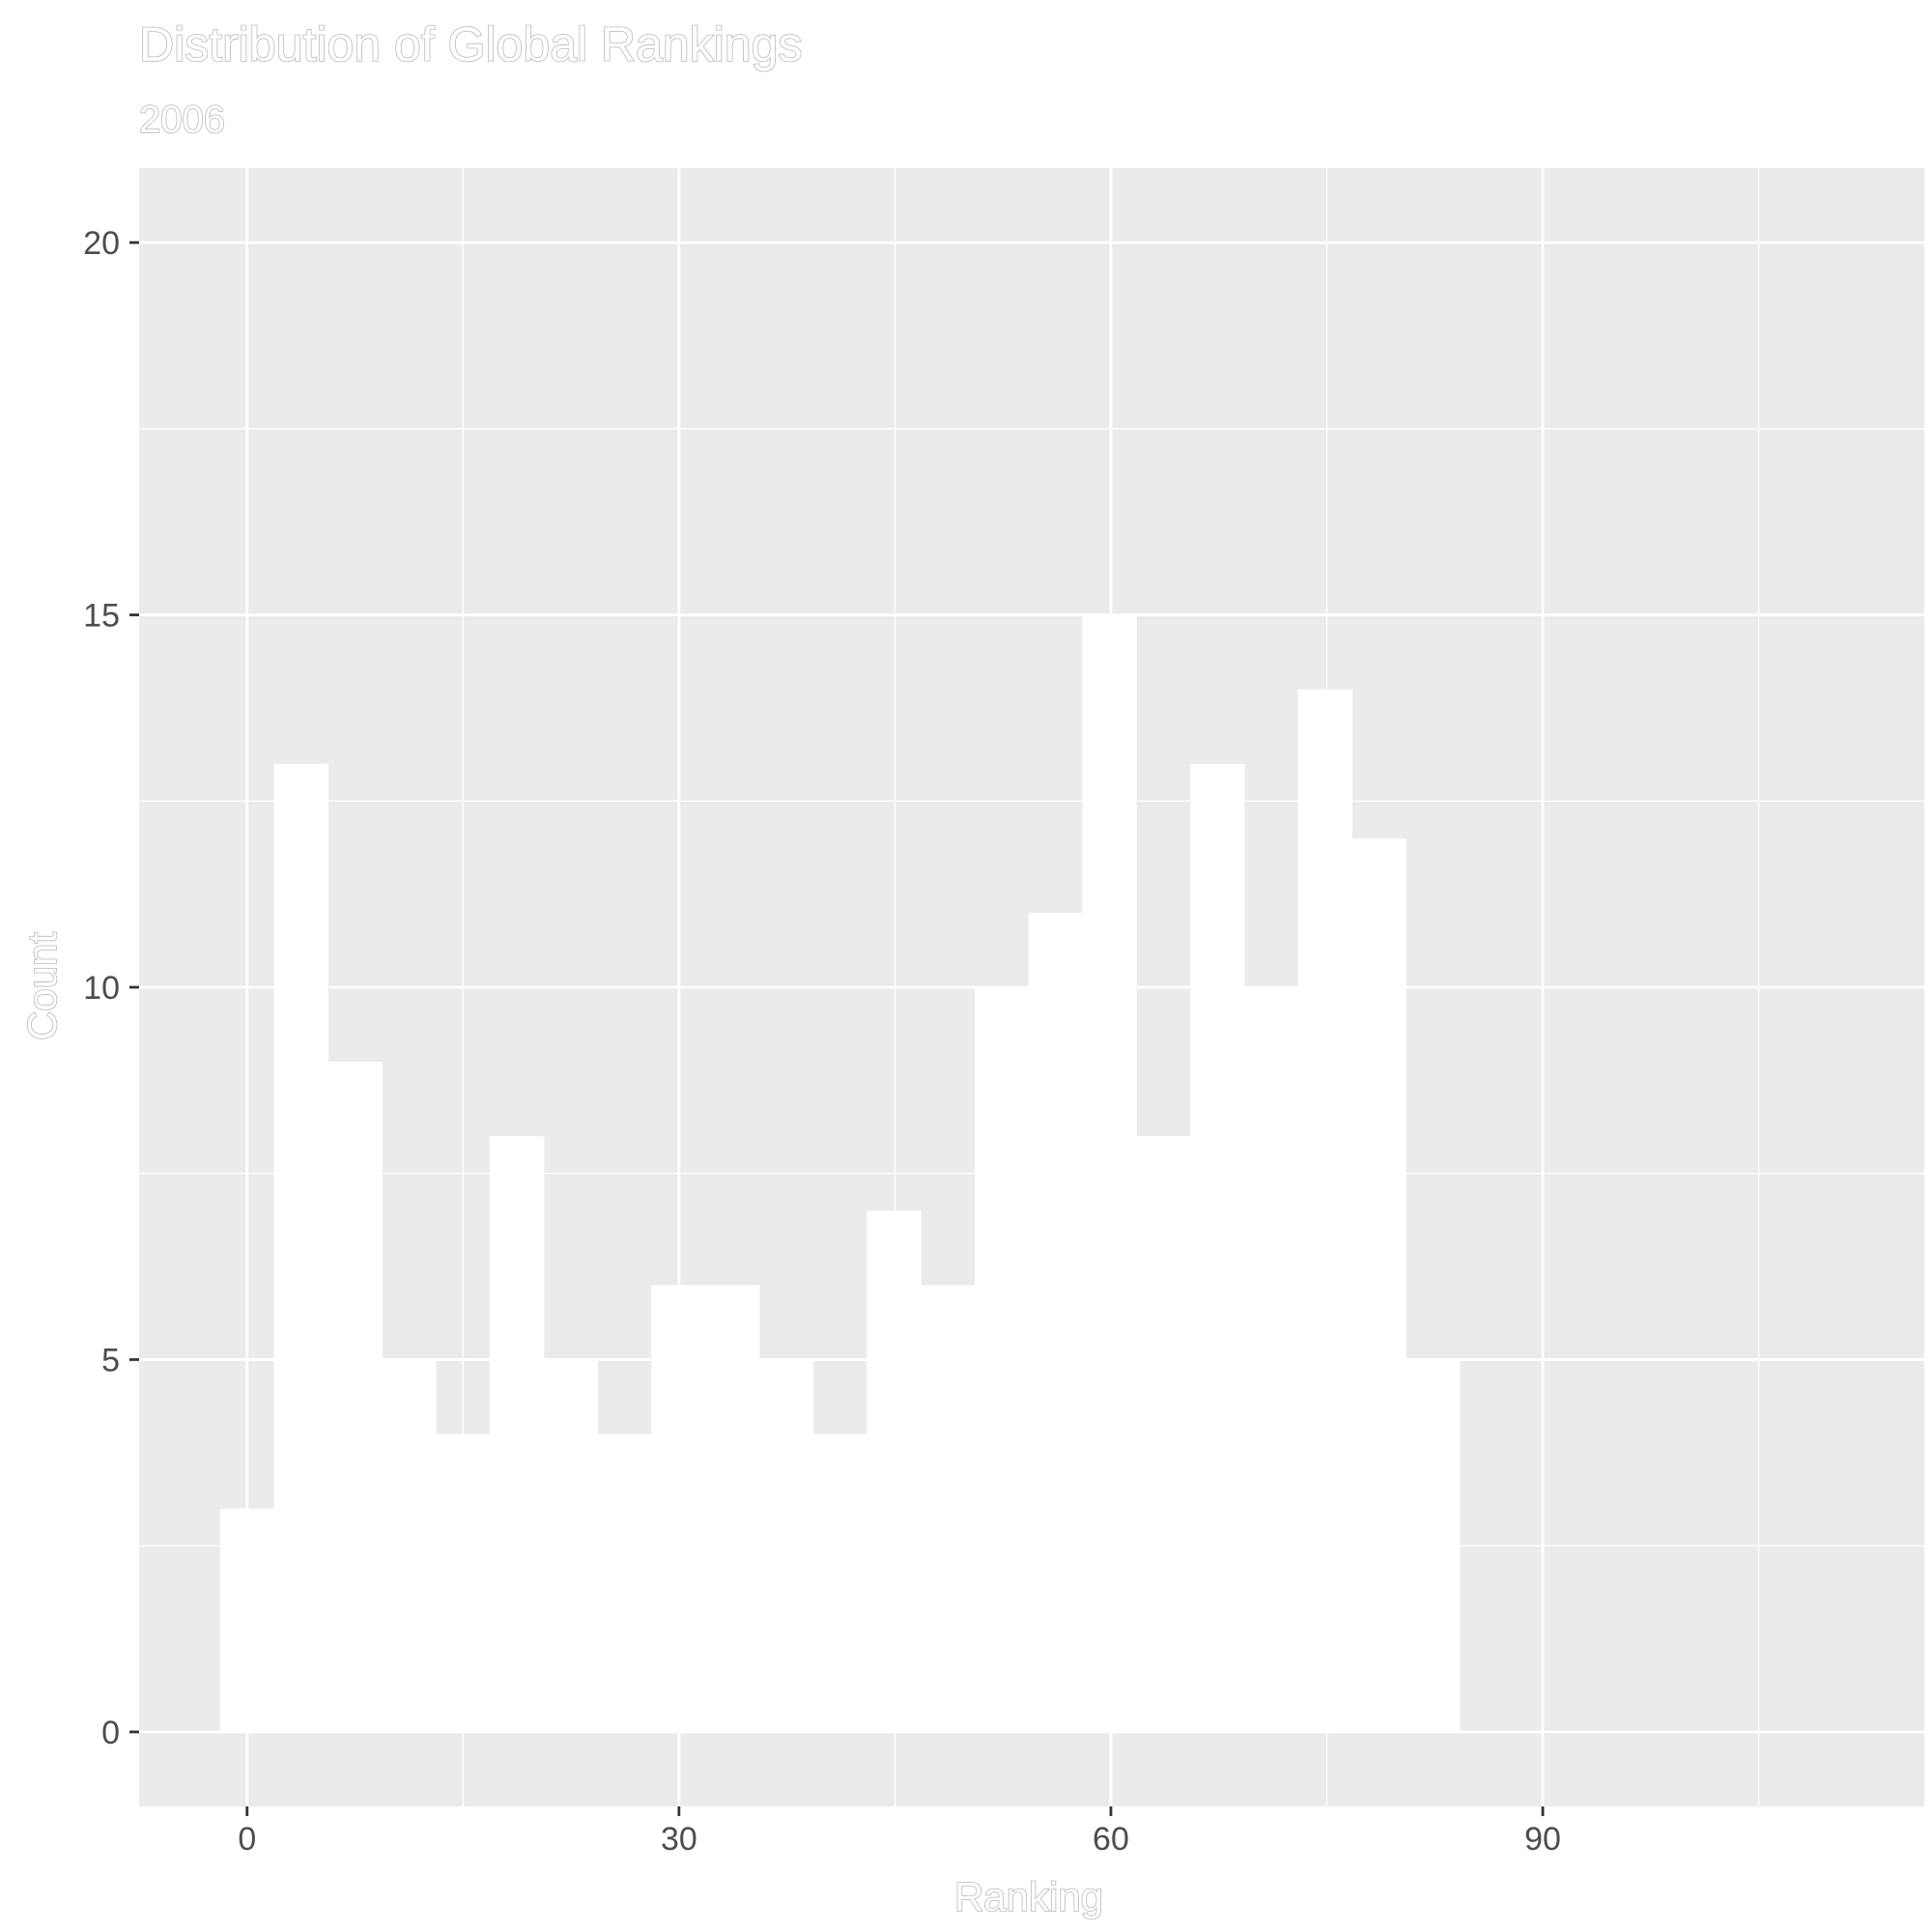 Image resolution: width=1932 pixels, height=1932 pixels. I want to click on chart-title: Distribution of Global Rankings, so click(470, 44).